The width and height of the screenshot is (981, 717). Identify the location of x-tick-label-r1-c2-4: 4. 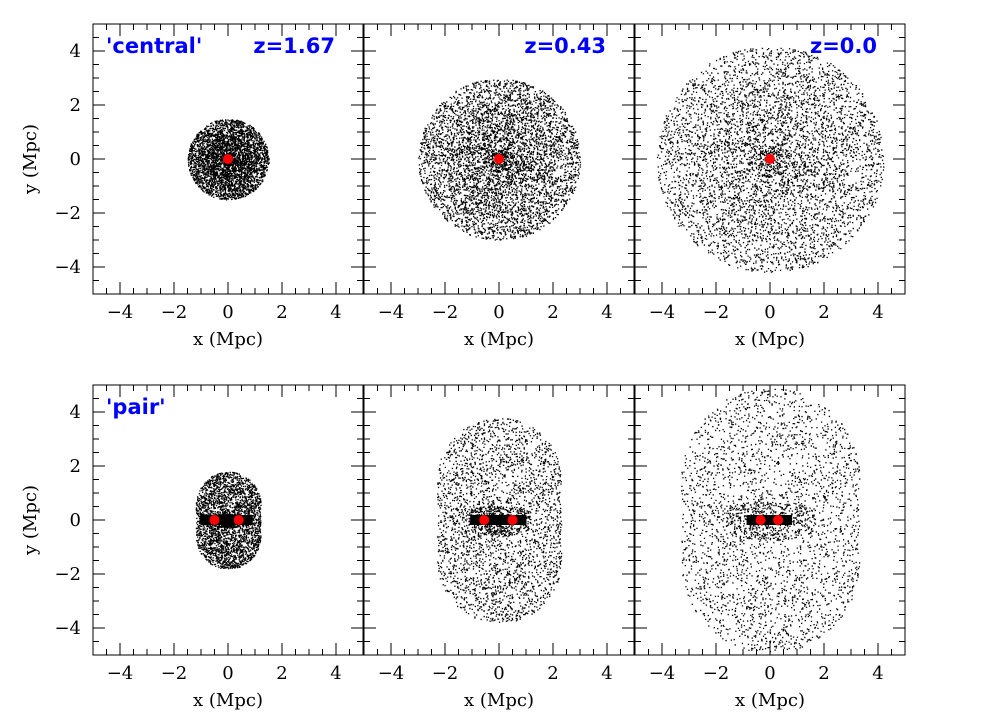
(877, 673).